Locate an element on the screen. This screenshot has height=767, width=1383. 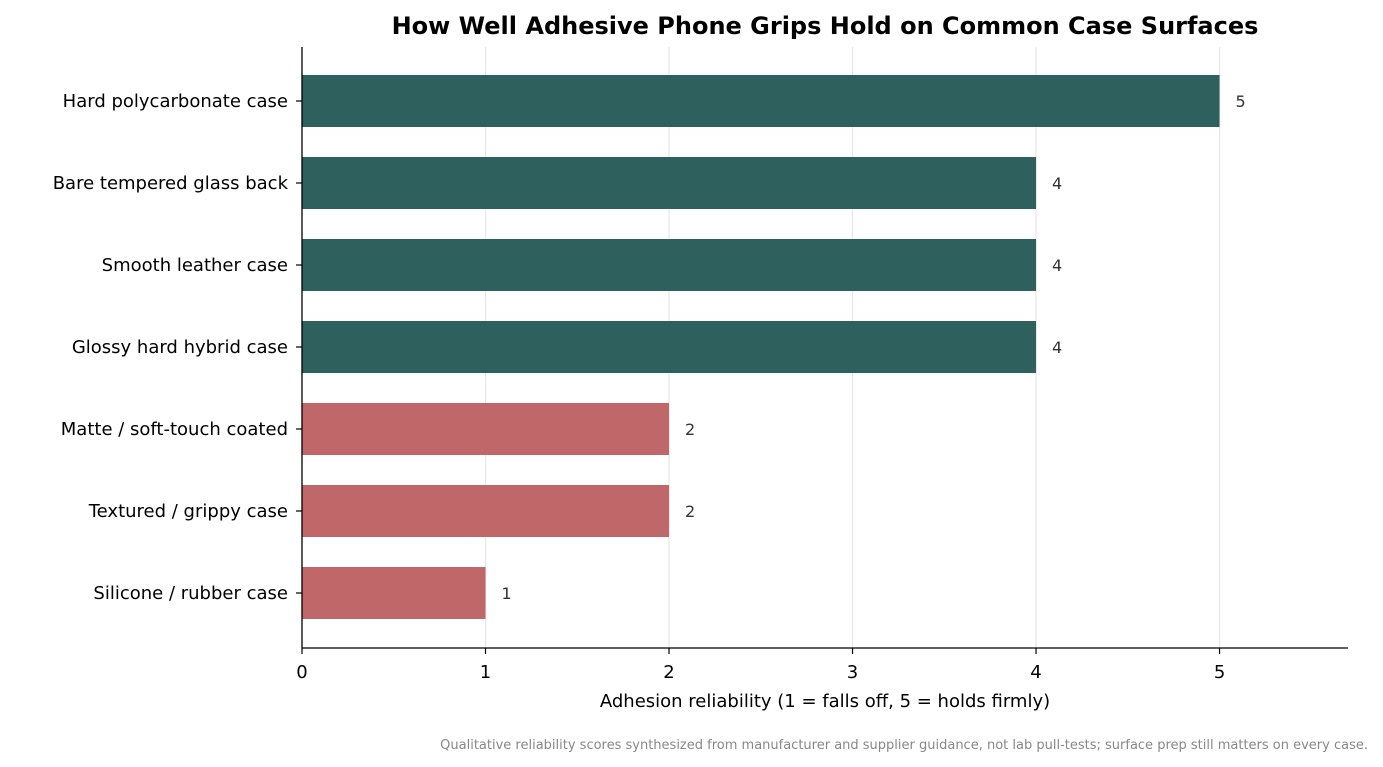
x-tick-label: 2 is located at coordinates (668, 672).